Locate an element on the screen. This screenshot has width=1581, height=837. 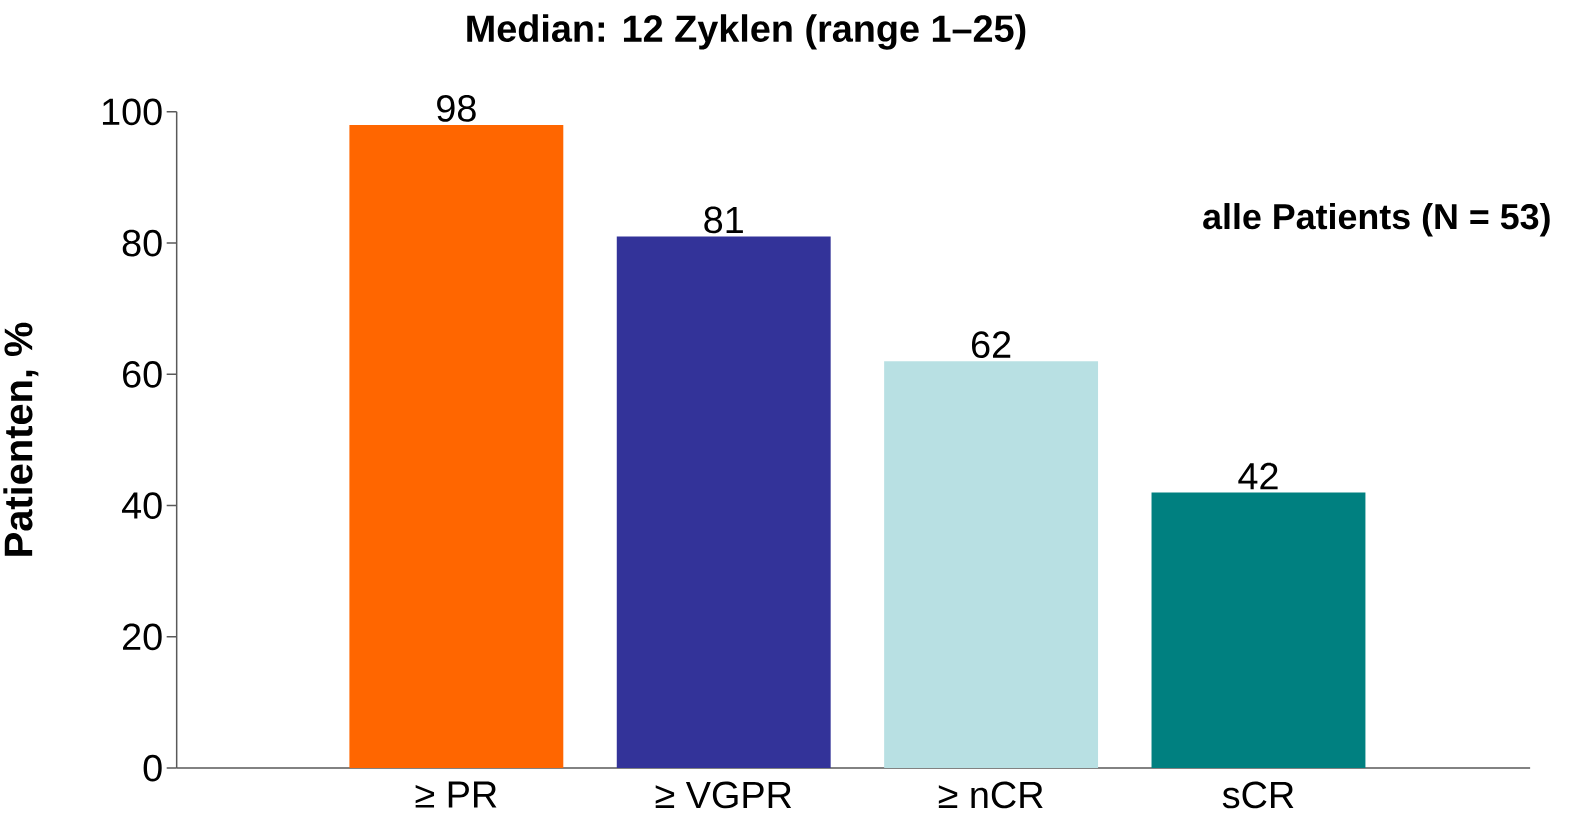
y-tick-label: 60 is located at coordinates (142, 374).